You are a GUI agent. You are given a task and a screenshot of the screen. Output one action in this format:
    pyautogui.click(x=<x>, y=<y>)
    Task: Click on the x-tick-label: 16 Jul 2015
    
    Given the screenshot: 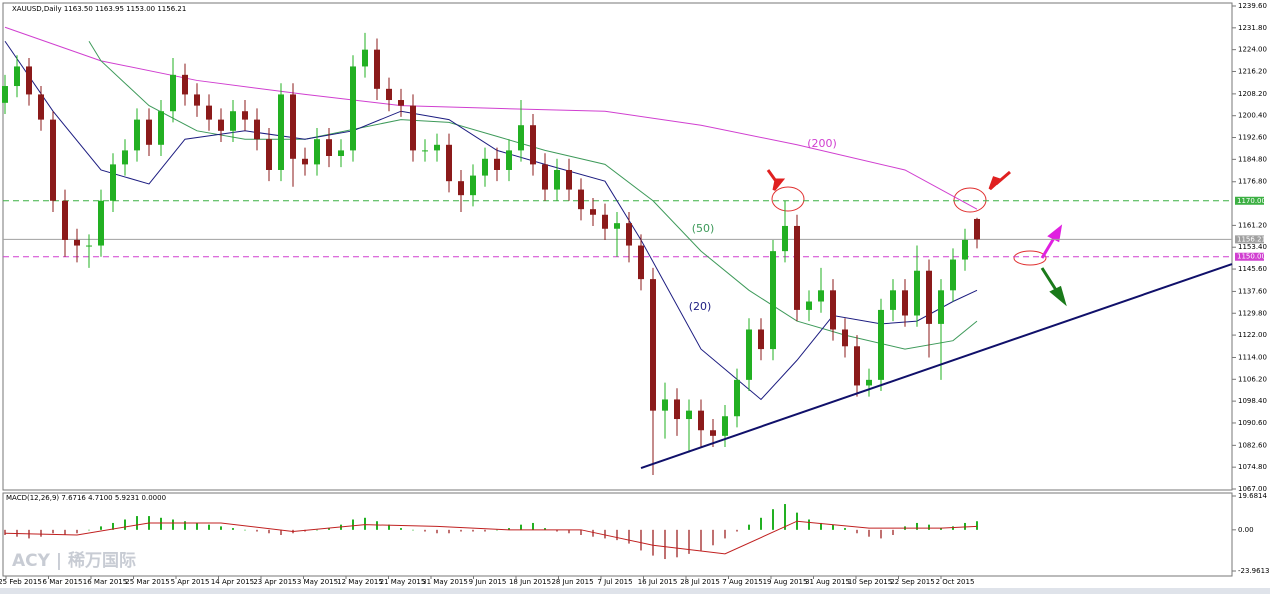 What is the action you would take?
    pyautogui.click(x=658, y=582)
    